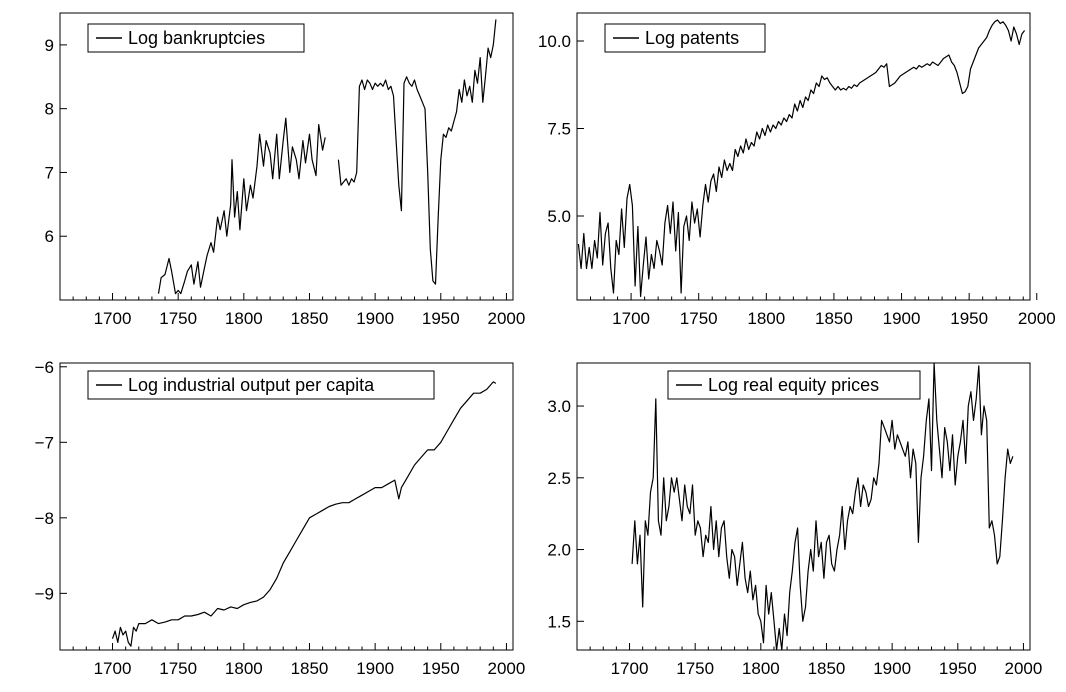 The width and height of the screenshot is (1066, 692). Describe the element at coordinates (49, 236) in the screenshot. I see `y-tick-label: 6` at that location.